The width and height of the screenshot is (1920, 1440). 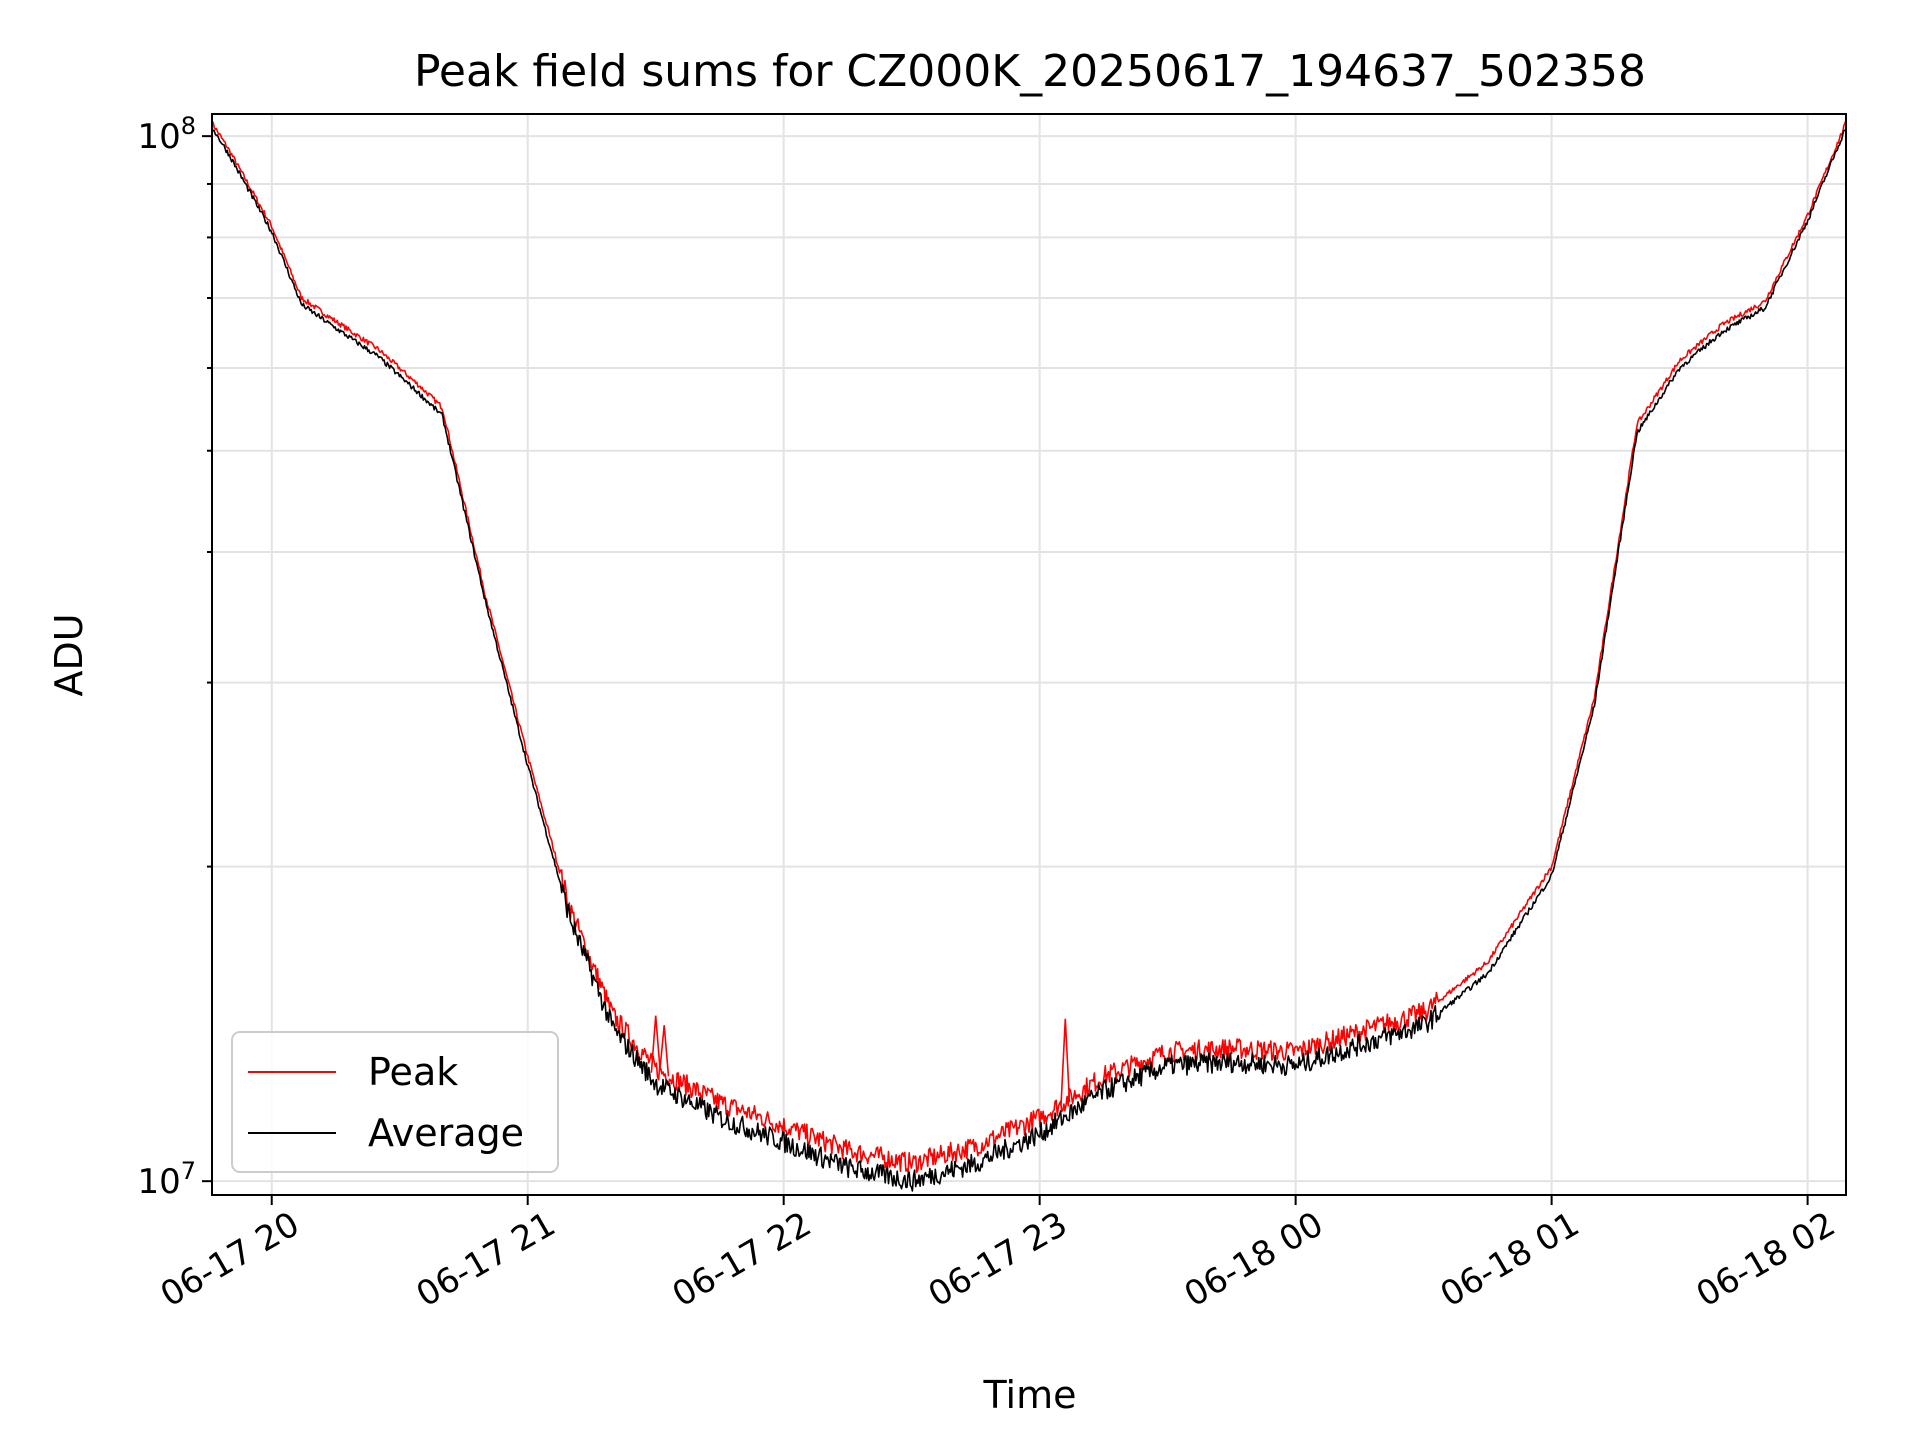 I want to click on legend: Peak Average, so click(x=395, y=1102).